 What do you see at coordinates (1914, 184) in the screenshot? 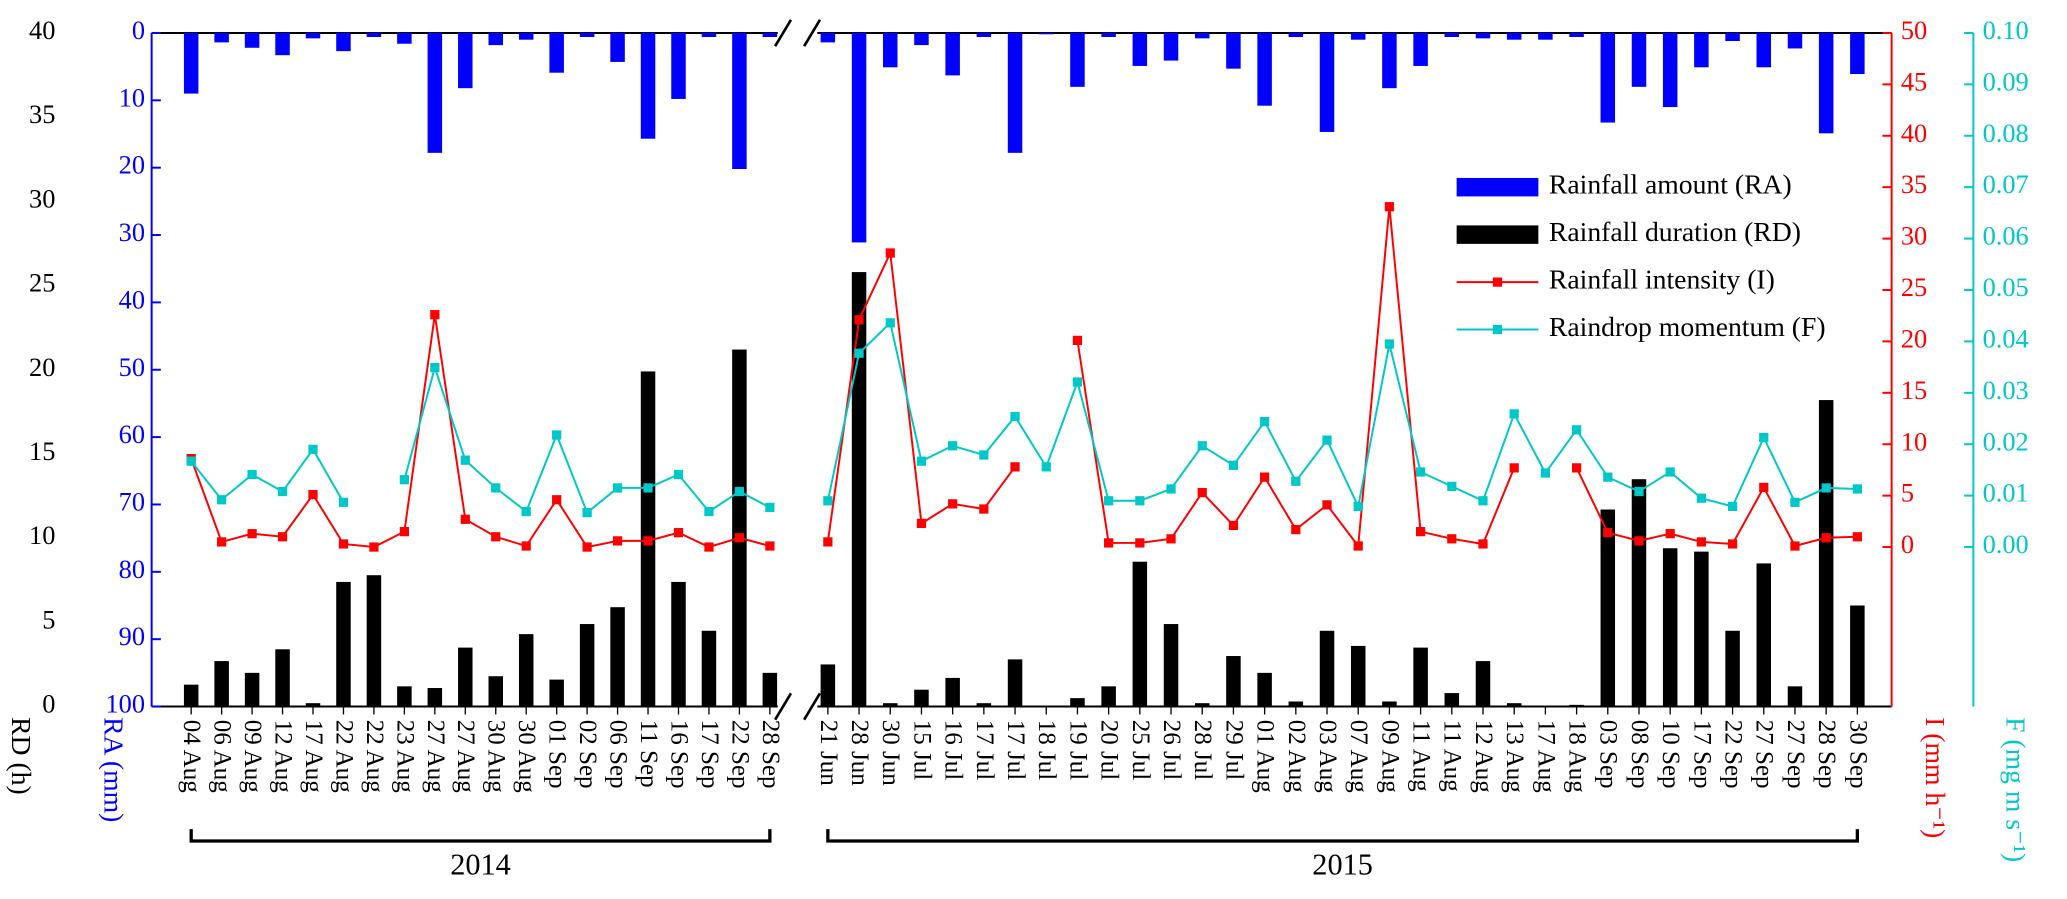
I see `i-tick-label: 35` at bounding box center [1914, 184].